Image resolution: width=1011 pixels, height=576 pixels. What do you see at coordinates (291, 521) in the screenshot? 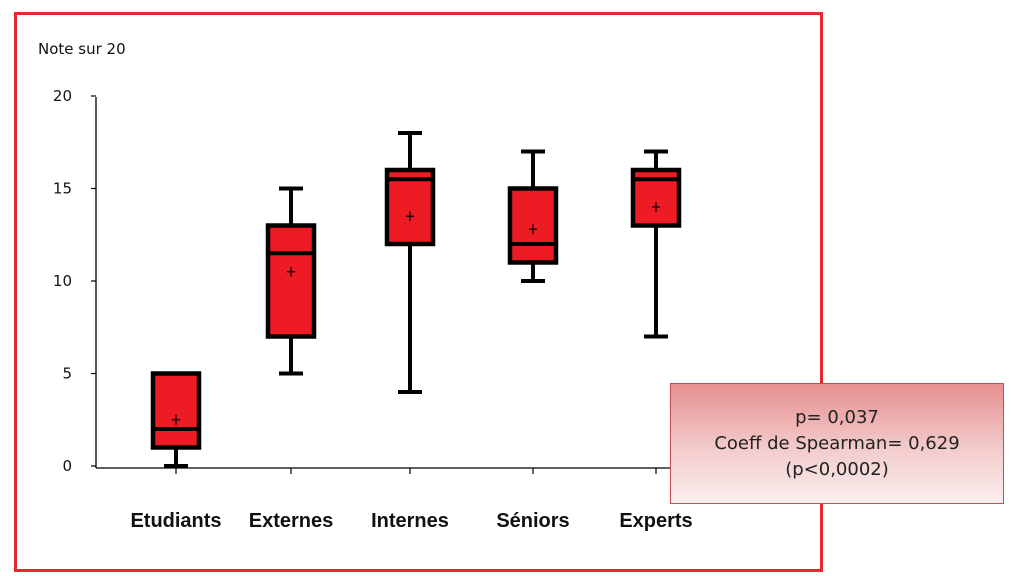
I see `x-tick-label: Externes` at bounding box center [291, 521].